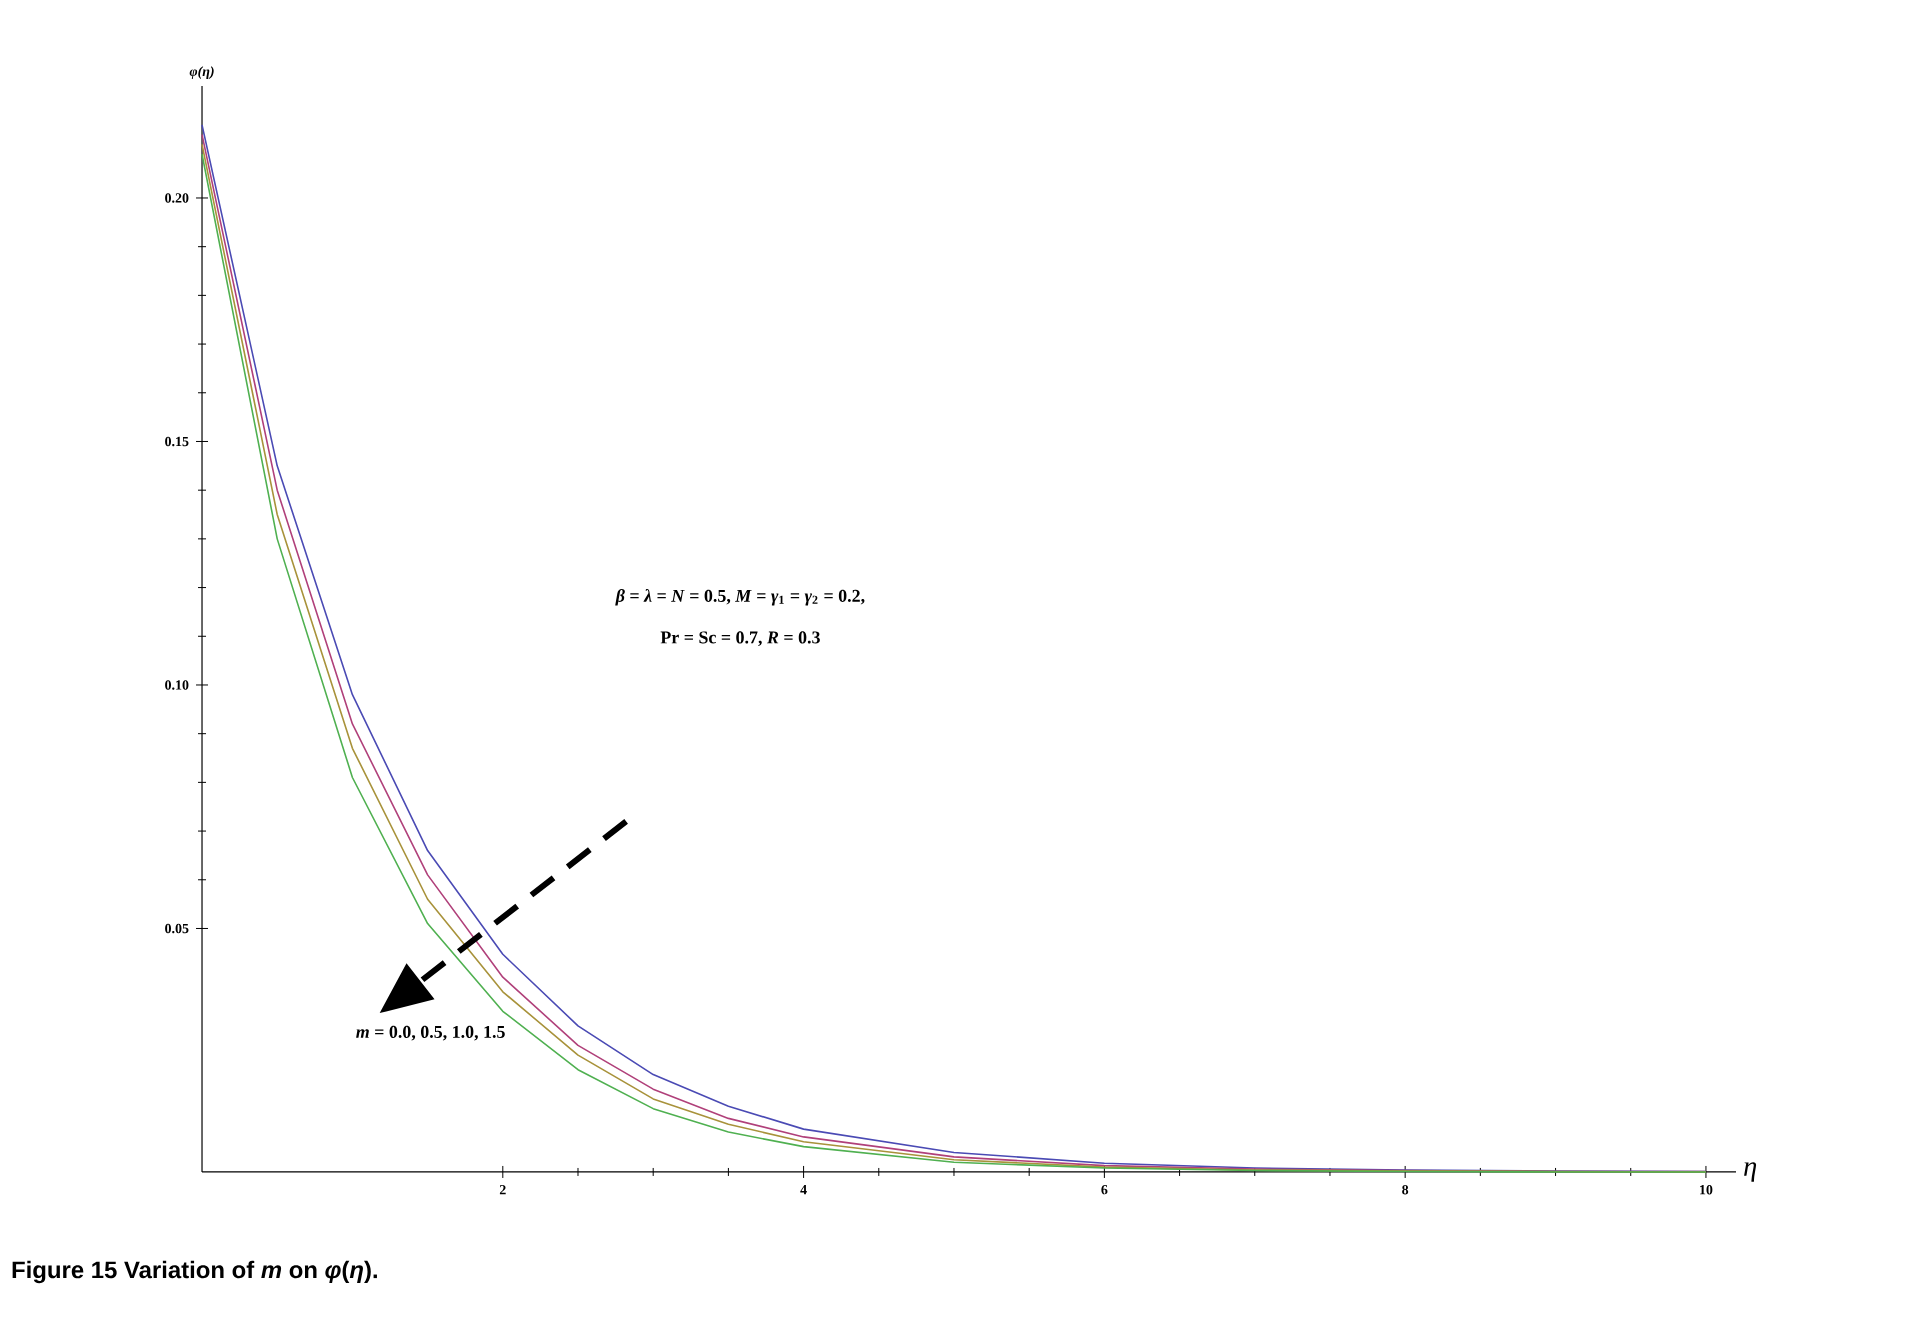 The image size is (1910, 1340). I want to click on x-axis-title: η, so click(1750, 1172).